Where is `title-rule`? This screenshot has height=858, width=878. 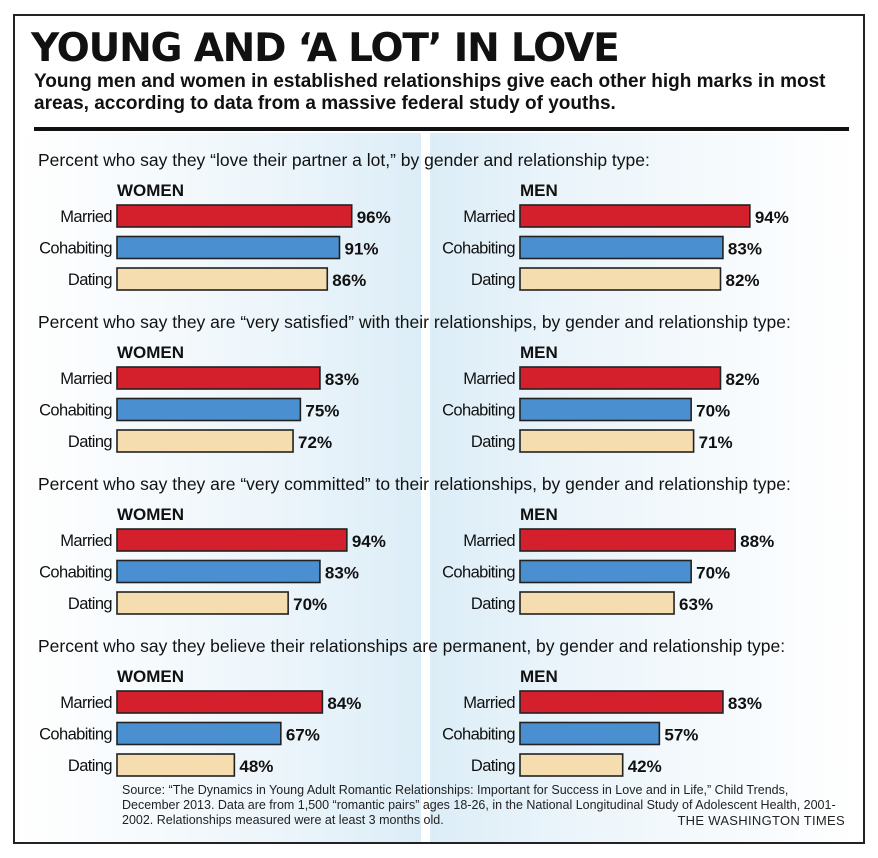 title-rule is located at coordinates (441, 129).